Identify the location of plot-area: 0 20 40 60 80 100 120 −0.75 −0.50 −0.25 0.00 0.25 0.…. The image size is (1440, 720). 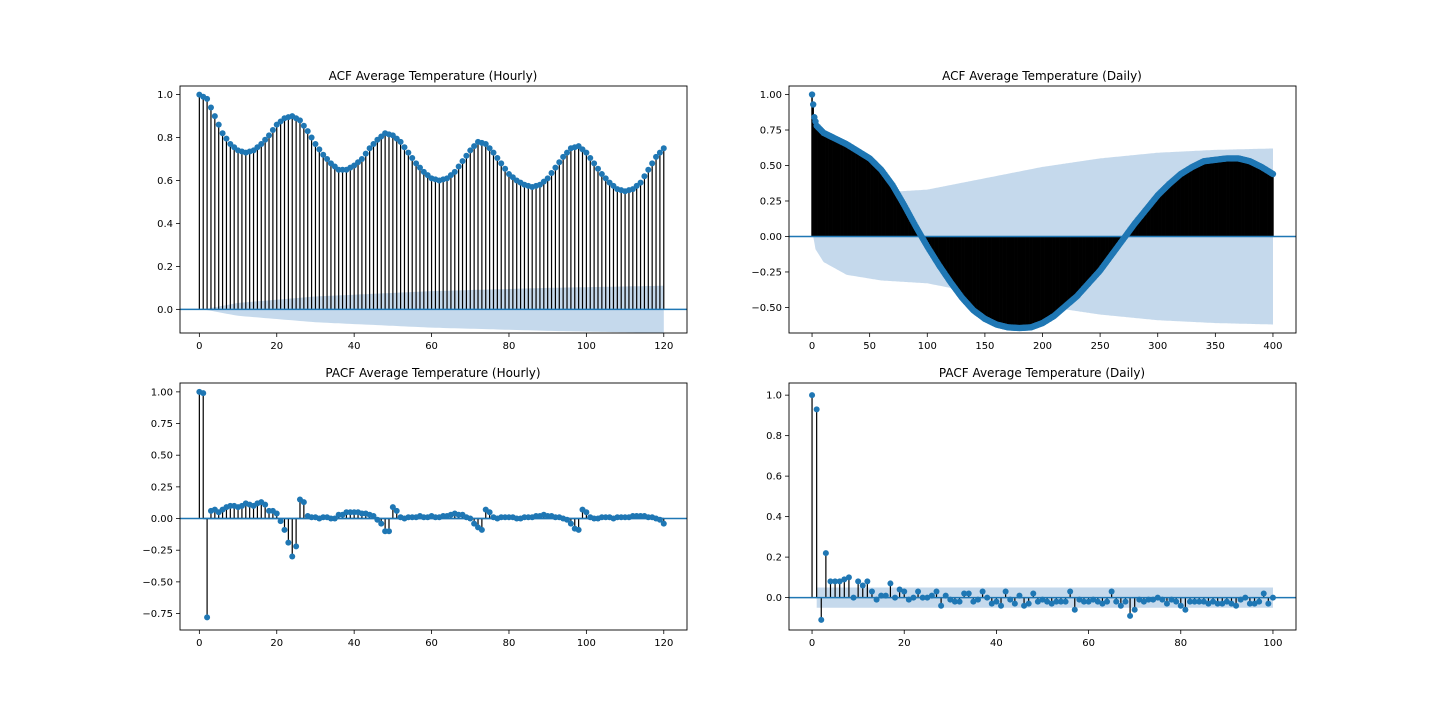
(415, 515).